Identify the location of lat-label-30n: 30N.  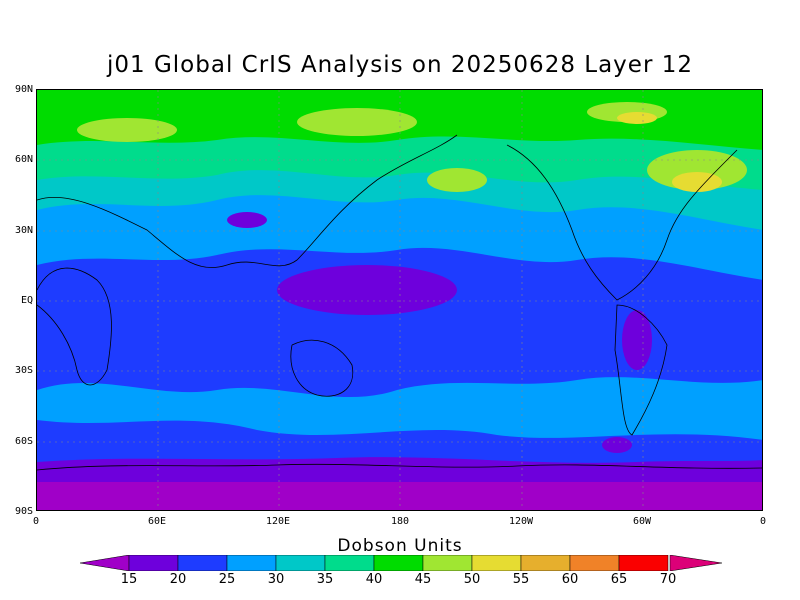
(23, 230).